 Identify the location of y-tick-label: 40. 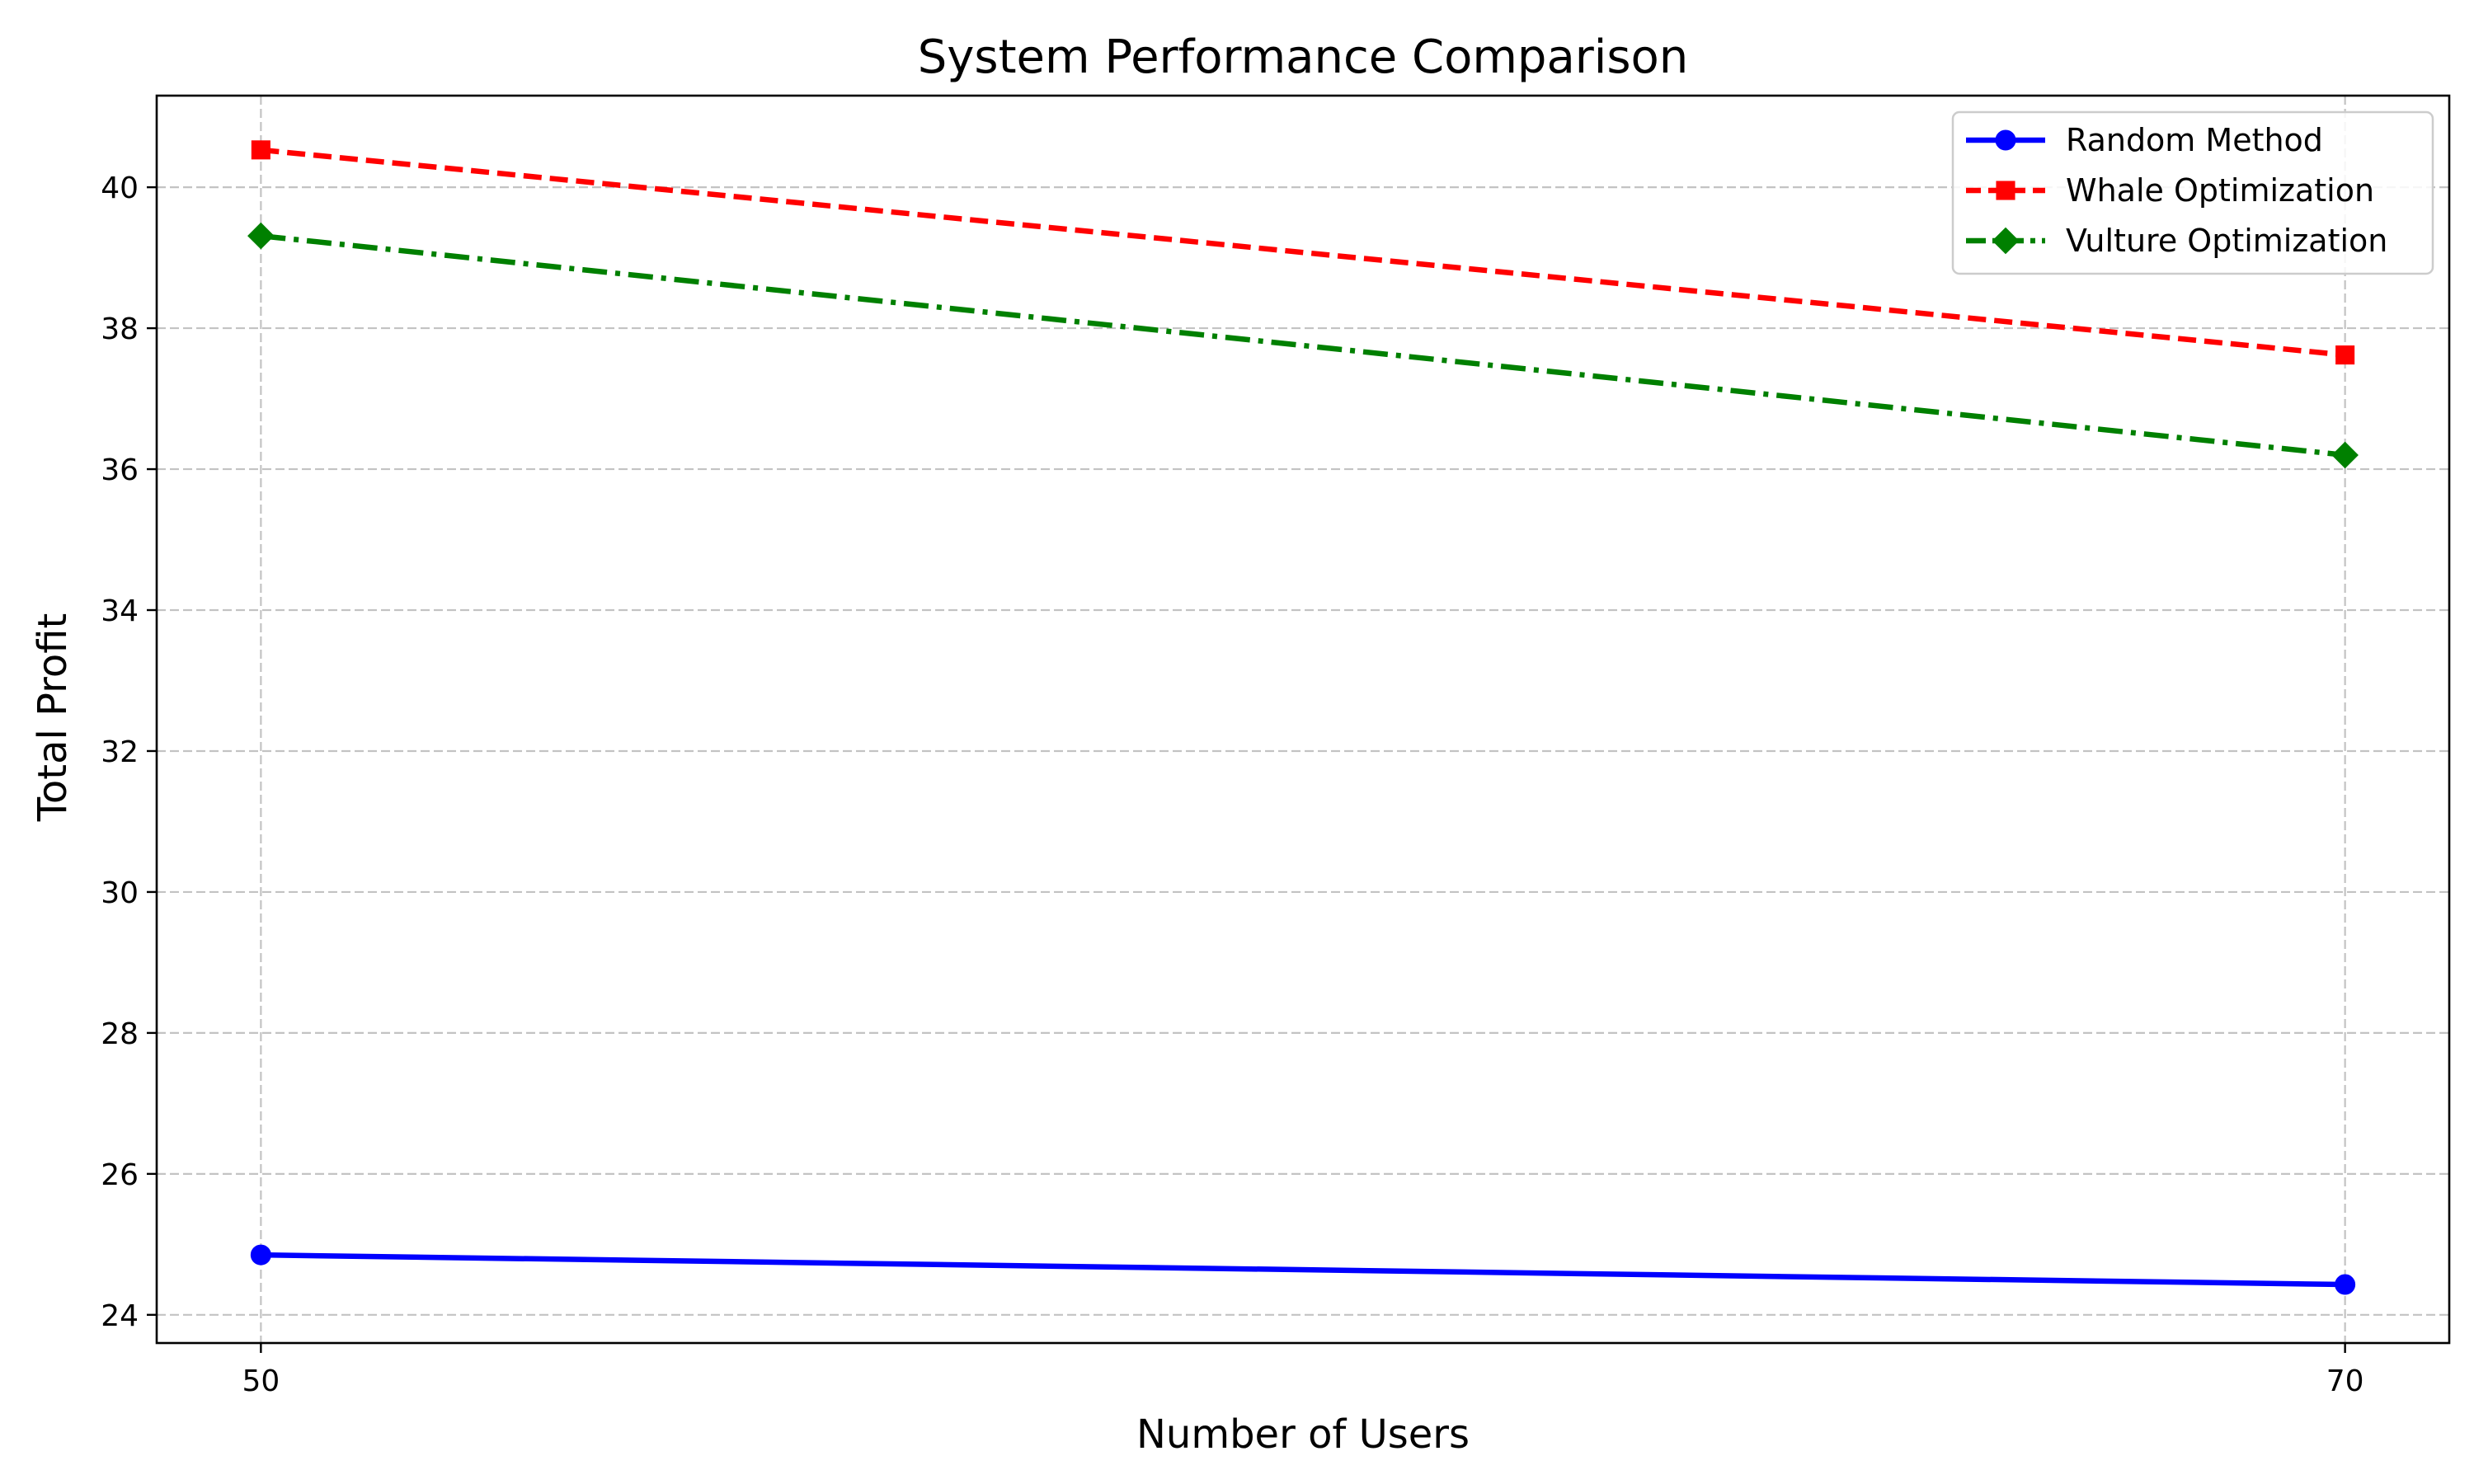
(120, 188).